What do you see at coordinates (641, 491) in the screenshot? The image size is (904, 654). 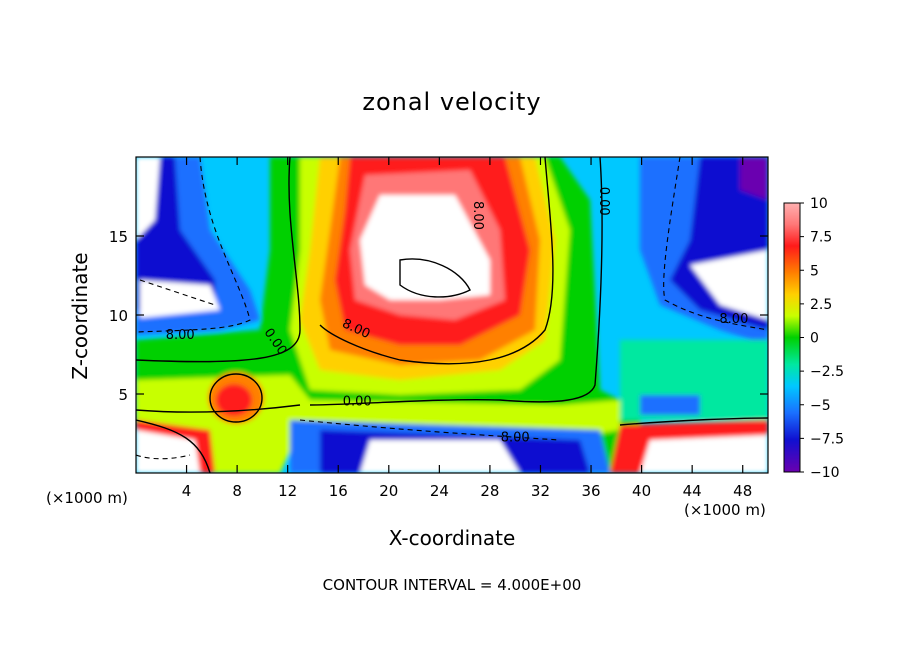 I see `x-tick-label: 40` at bounding box center [641, 491].